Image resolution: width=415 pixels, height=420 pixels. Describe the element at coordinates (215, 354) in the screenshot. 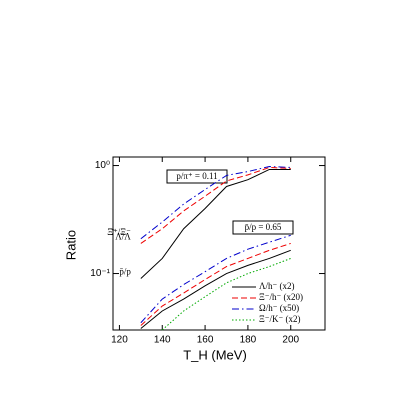

I see `x-axis-label: T_H (MeV)` at that location.